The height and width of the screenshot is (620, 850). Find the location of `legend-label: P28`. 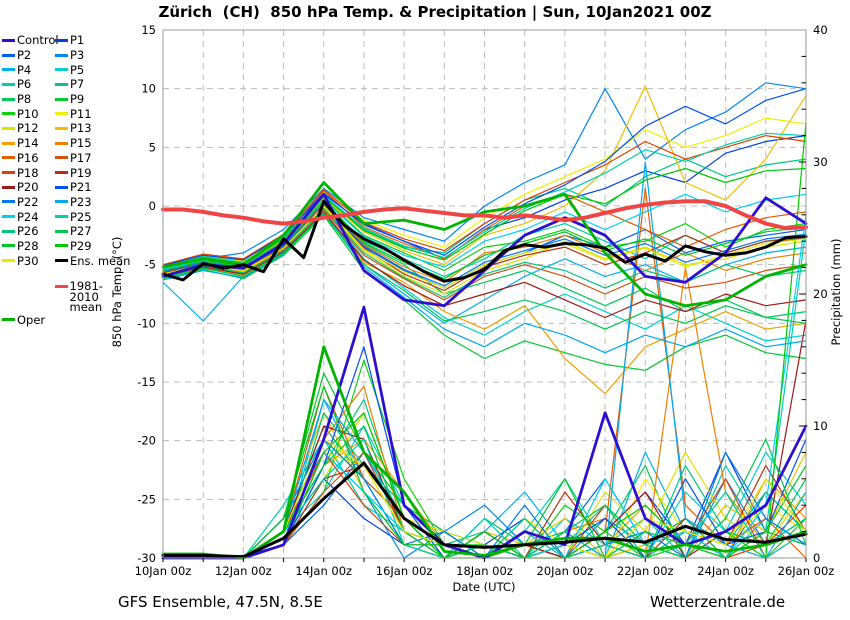

legend-label: P28 is located at coordinates (28, 245).